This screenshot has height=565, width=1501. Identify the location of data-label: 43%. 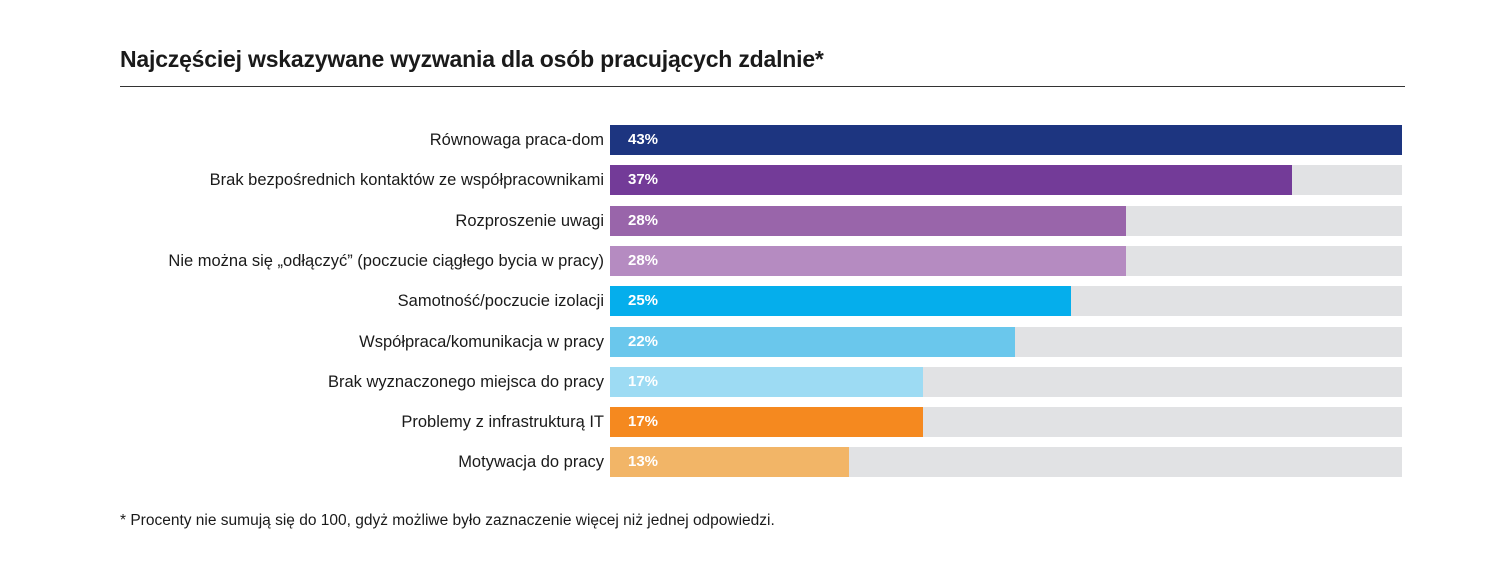
(643, 139).